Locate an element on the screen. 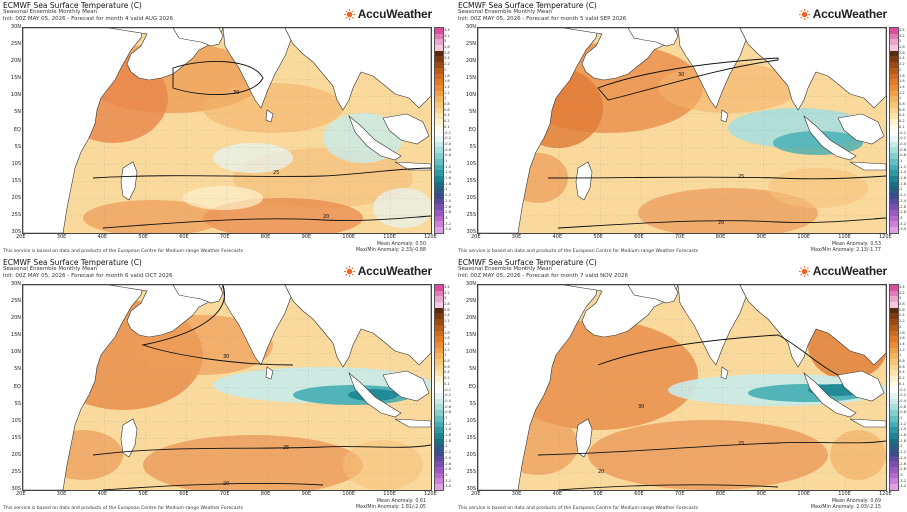 The image size is (907, 512). colorbar-tick: 1.6 is located at coordinates (902, 81).